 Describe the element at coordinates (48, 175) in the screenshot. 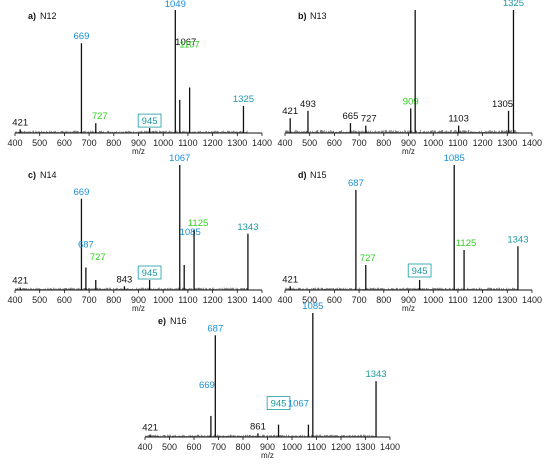

I see `panel-title: N14` at that location.